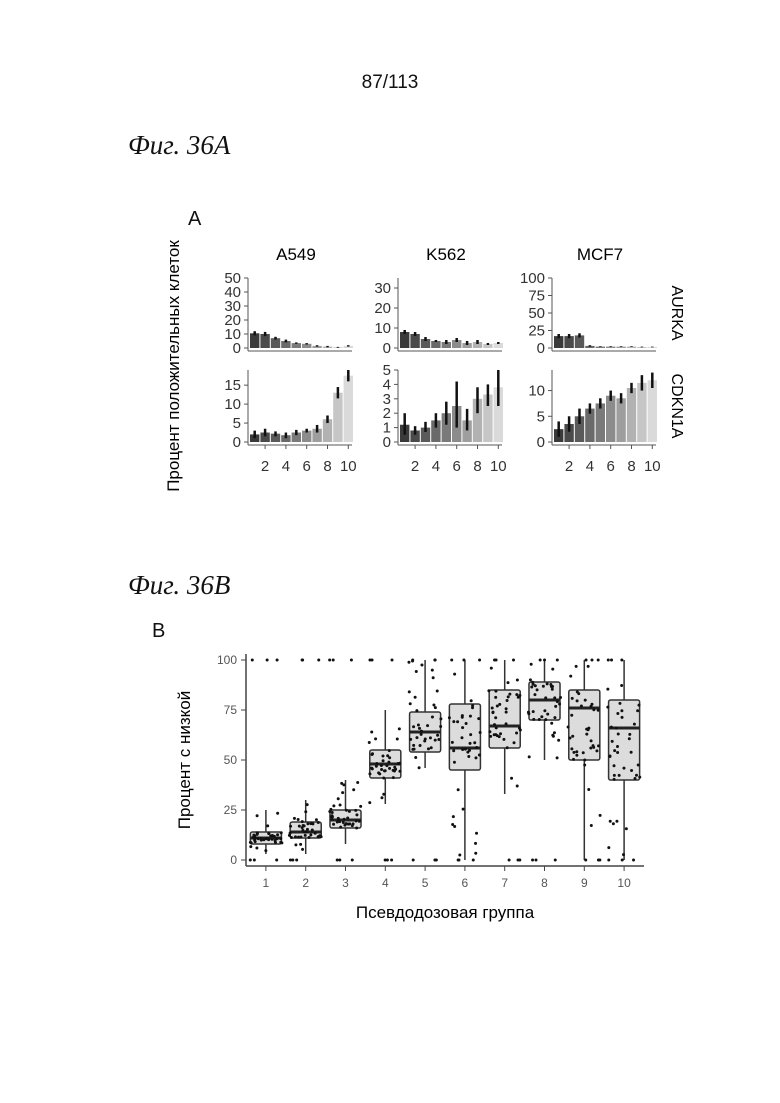 The image size is (780, 1103). Describe the element at coordinates (541, 416) in the screenshot. I see `y-tick-label: 5` at that location.